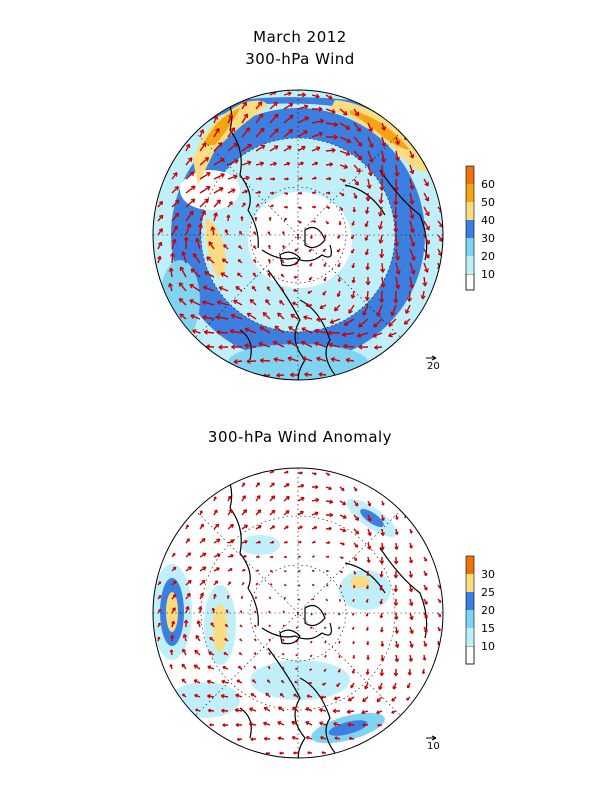 This screenshot has height=800, width=600. Describe the element at coordinates (433, 746) in the screenshot. I see `reference-vector-label: 10` at that location.